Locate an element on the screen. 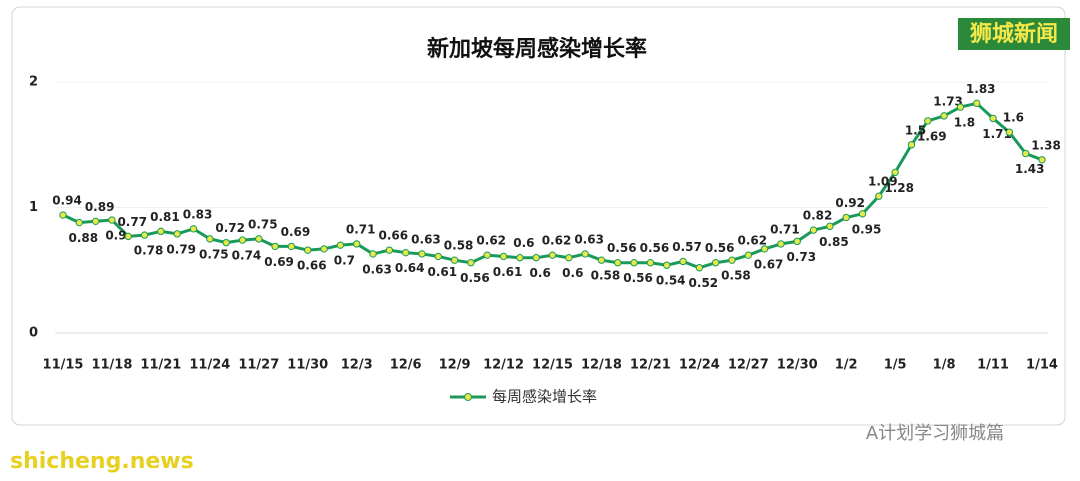  data-label: 1.73 is located at coordinates (948, 101).